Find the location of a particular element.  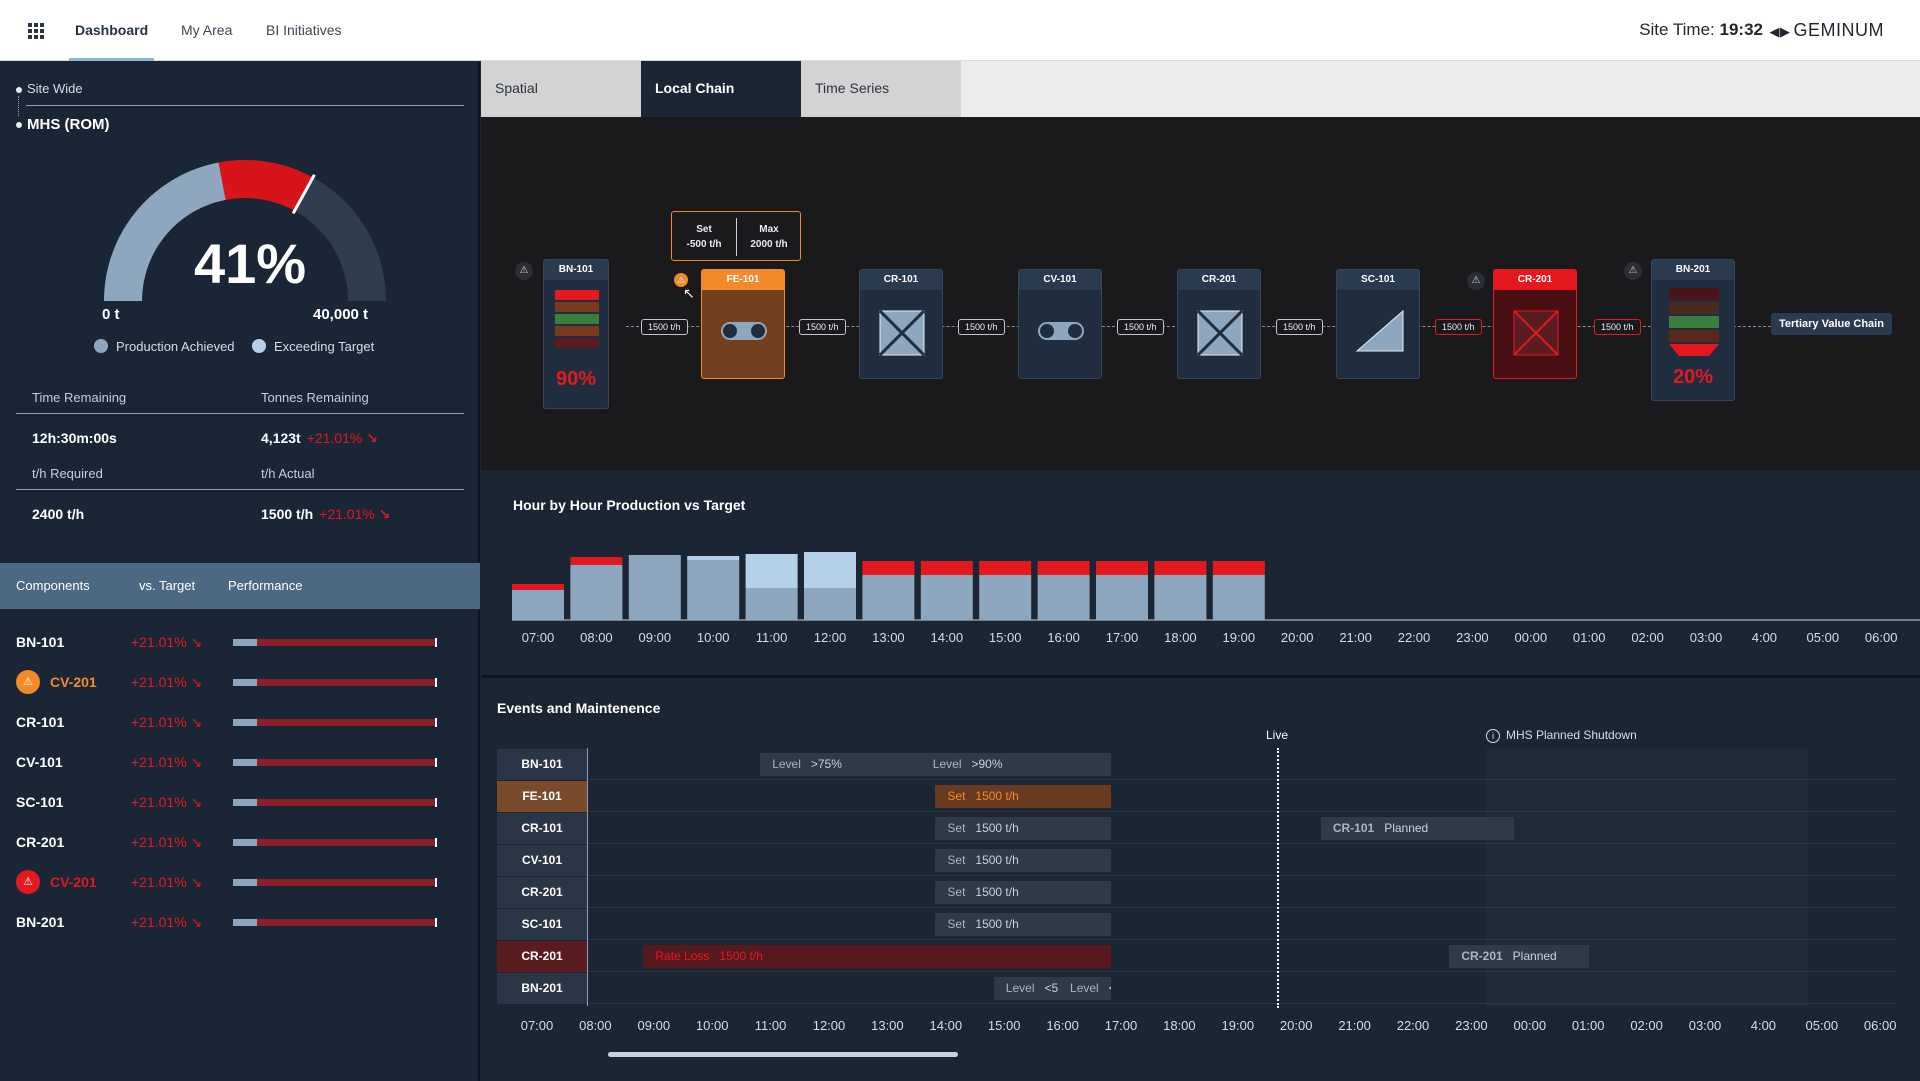

event-bar: Rate Loss 1500 t/h is located at coordinates (877, 956).